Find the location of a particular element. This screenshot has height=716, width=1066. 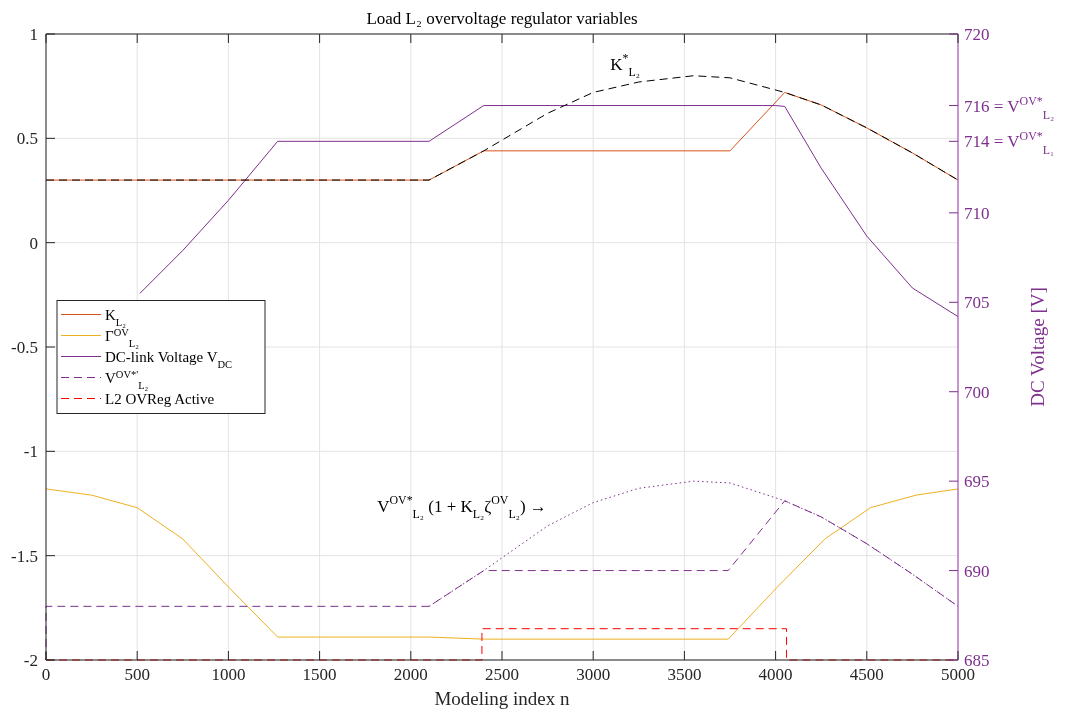

y2-tick-label: 710 is located at coordinates (977, 213).